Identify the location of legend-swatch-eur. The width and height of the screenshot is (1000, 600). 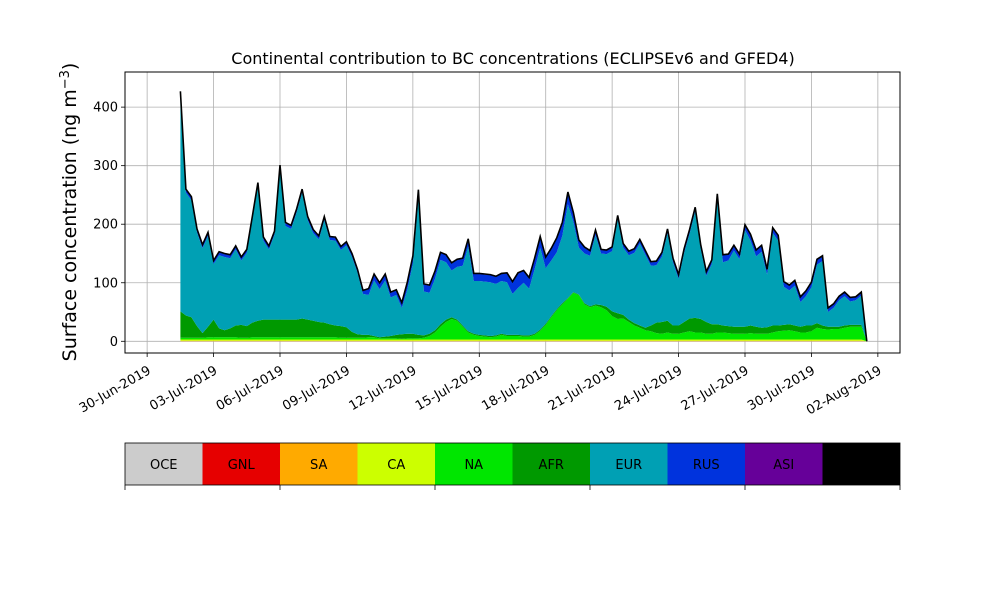
(629, 464).